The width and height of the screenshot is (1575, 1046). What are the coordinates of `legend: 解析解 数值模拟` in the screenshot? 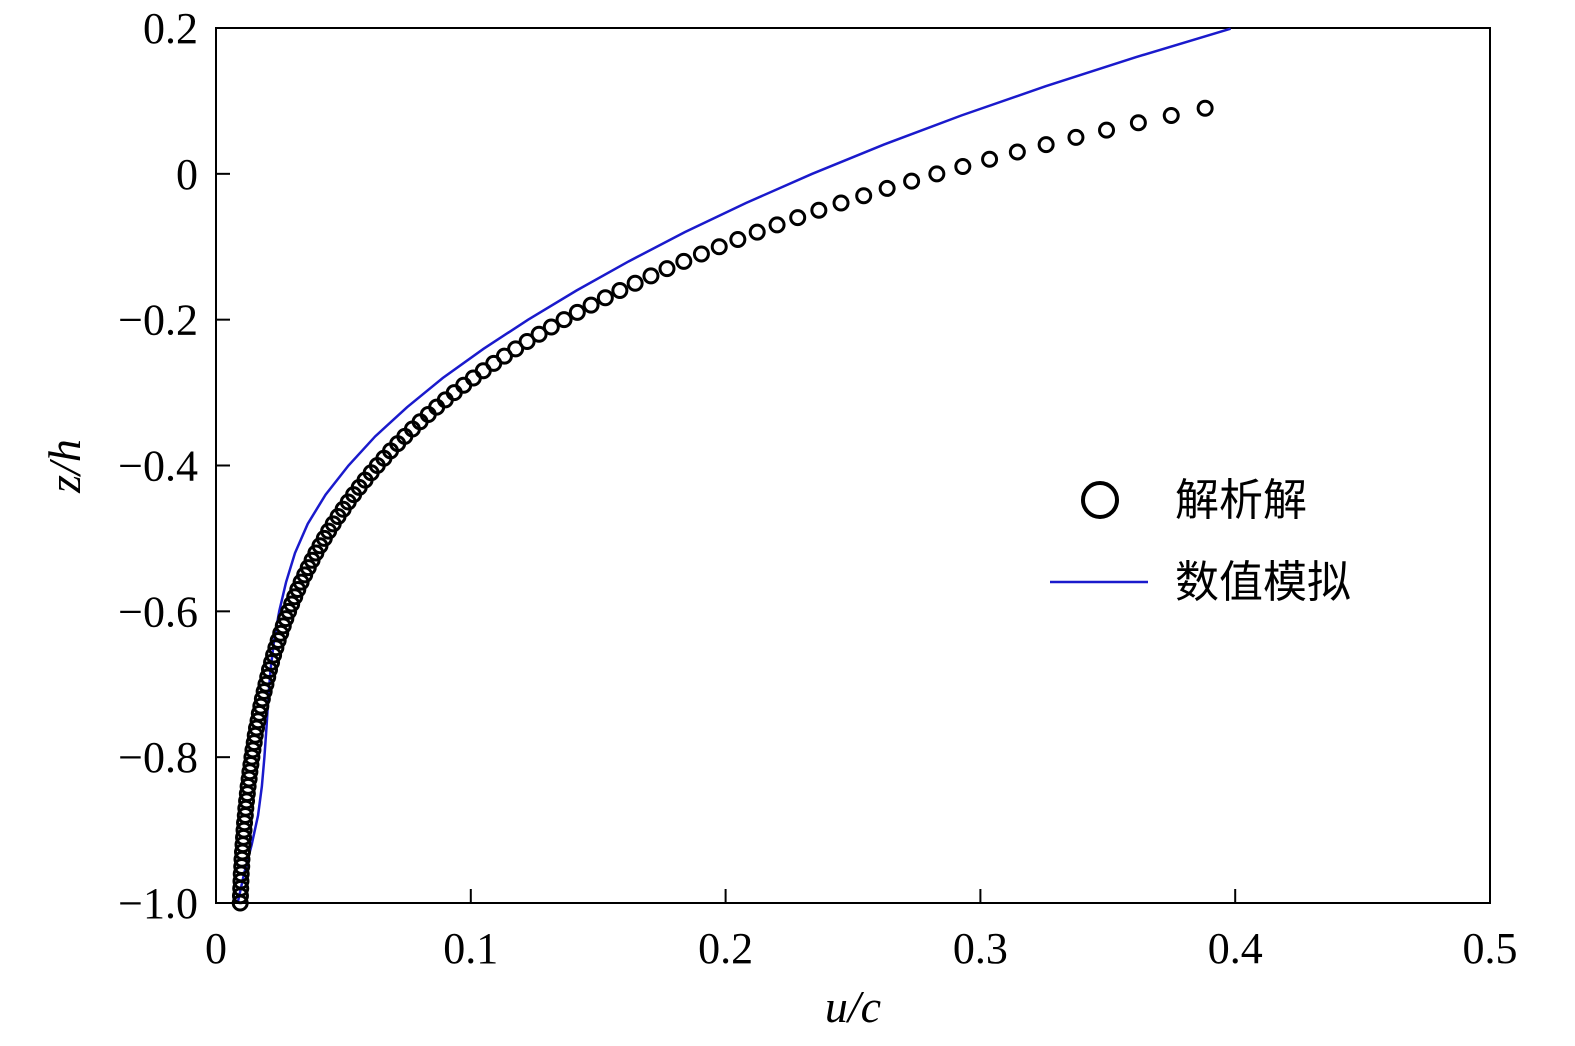 It's located at (1200, 541).